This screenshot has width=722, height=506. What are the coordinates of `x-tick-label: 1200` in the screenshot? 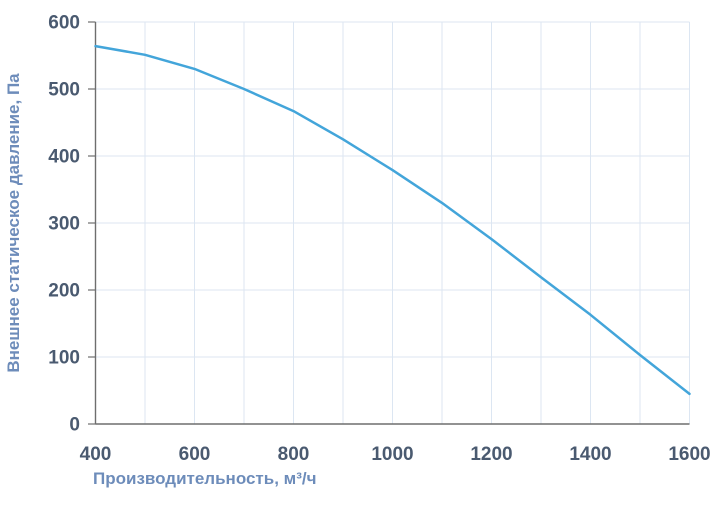 It's located at (491, 454).